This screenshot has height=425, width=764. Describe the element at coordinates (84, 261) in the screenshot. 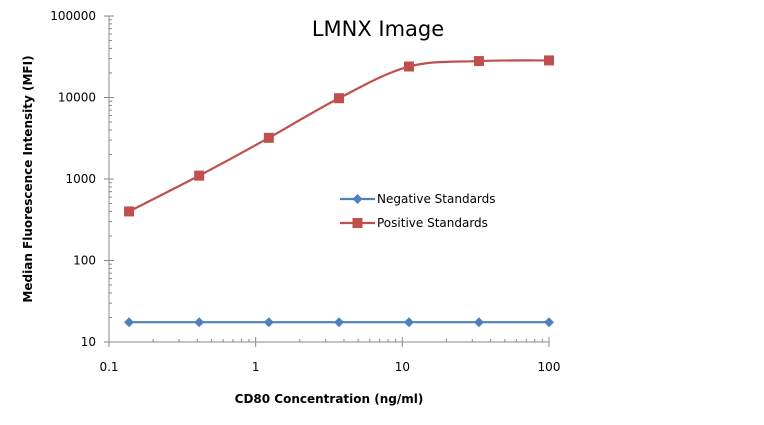

I see `y-tick-label: 100` at that location.